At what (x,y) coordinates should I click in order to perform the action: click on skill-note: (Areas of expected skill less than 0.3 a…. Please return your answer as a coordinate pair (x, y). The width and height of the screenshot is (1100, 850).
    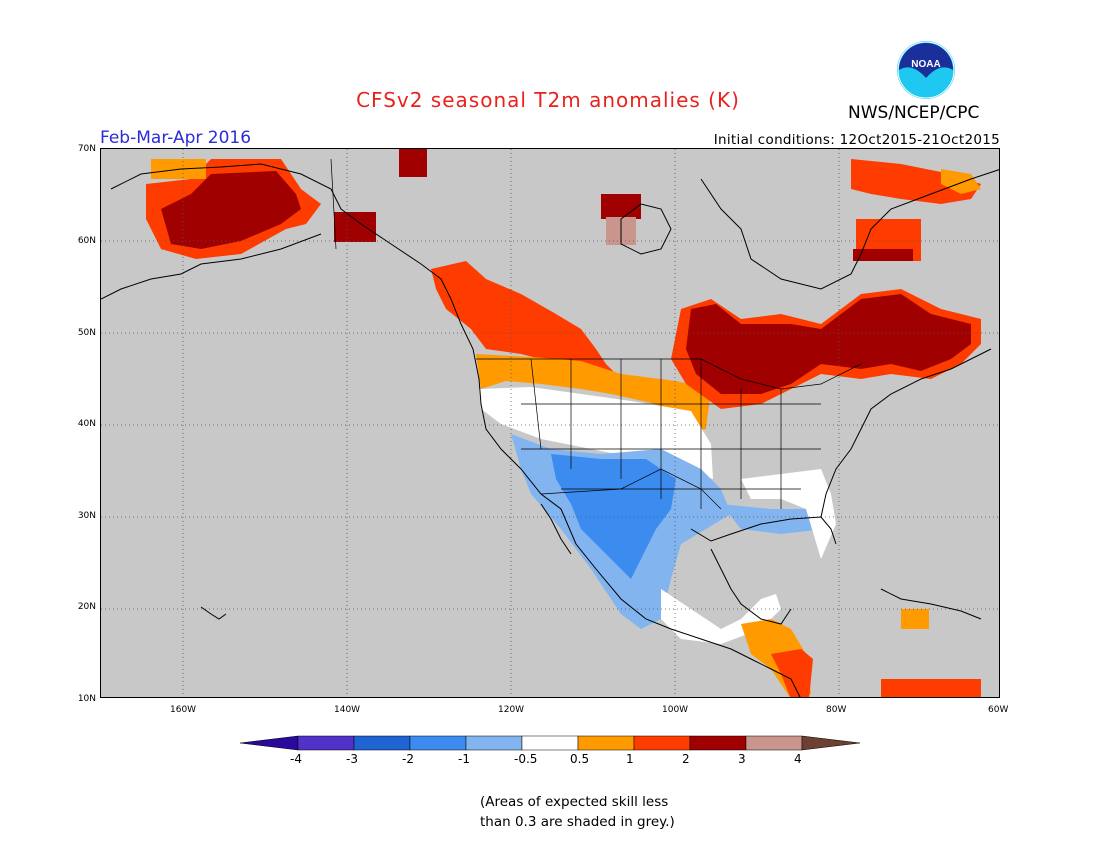
    Looking at the image, I should click on (577, 812).